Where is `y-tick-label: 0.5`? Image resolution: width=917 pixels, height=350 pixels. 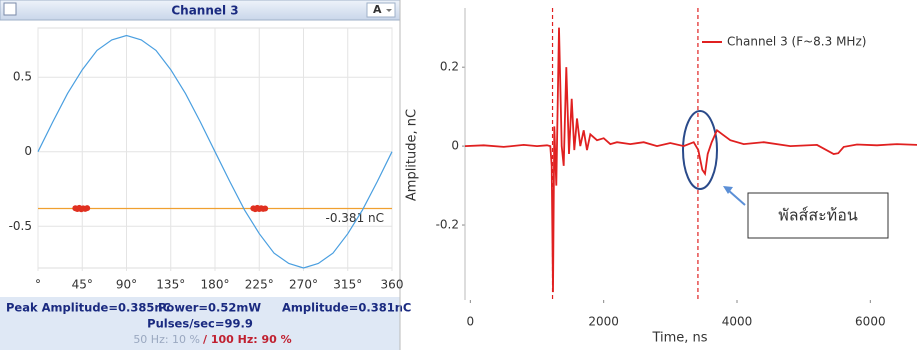
y-tick-label: 0.5 is located at coordinates (22, 77).